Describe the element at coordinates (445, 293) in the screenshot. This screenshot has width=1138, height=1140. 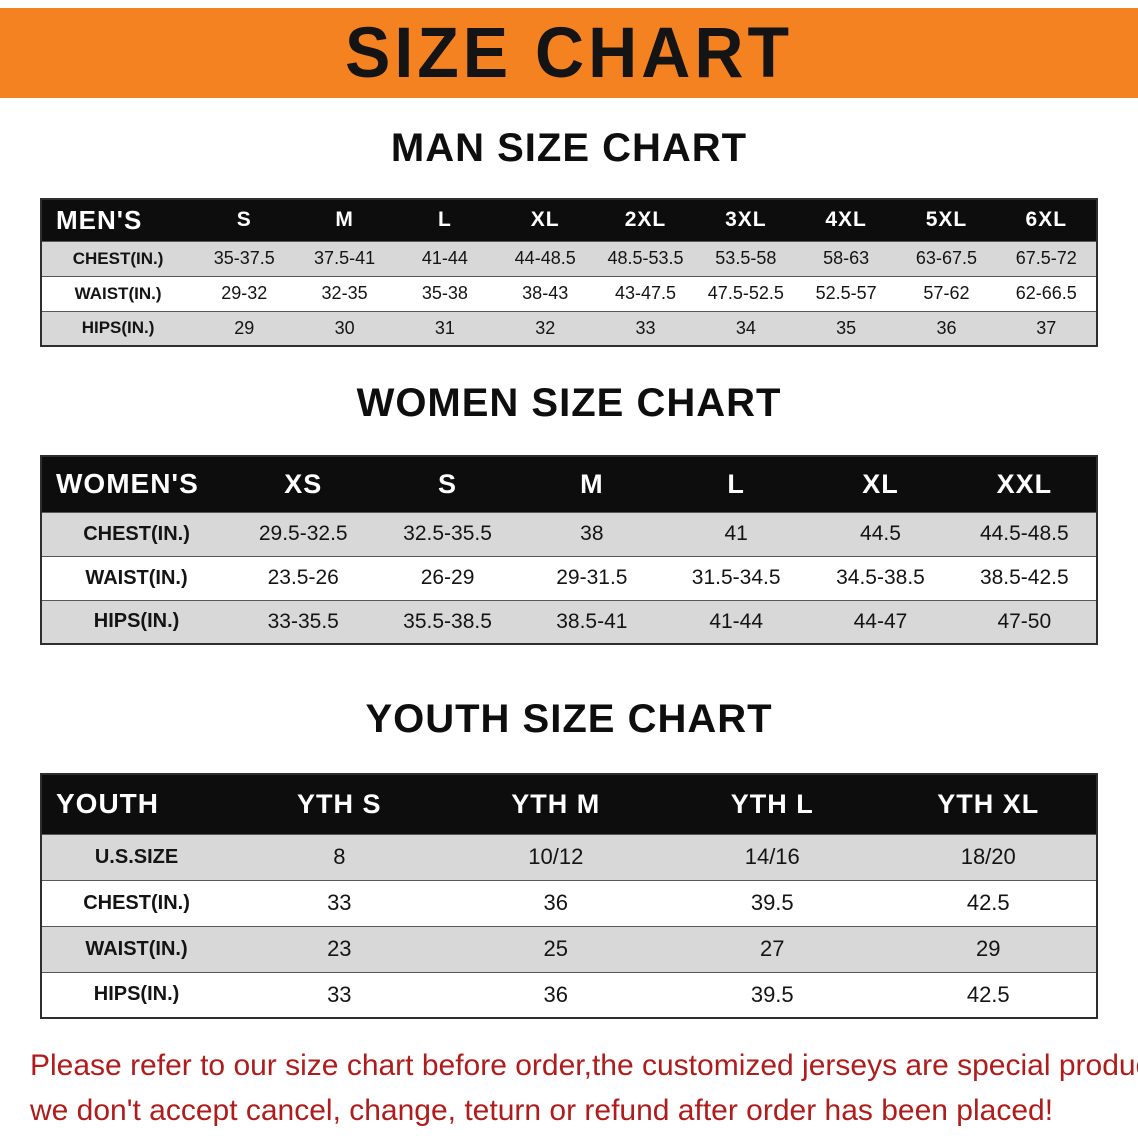
I see `value-cell: 35-38` at that location.